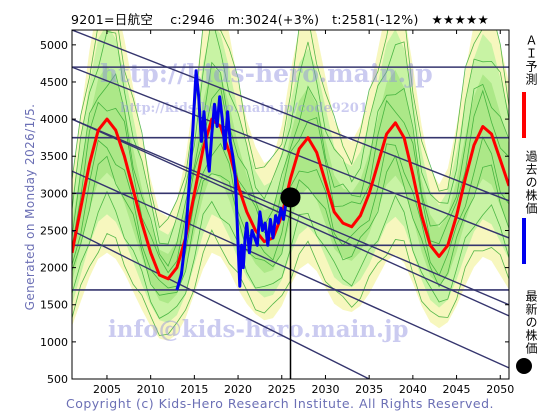  I want to click on legend-past-swatch, so click(524, 241).